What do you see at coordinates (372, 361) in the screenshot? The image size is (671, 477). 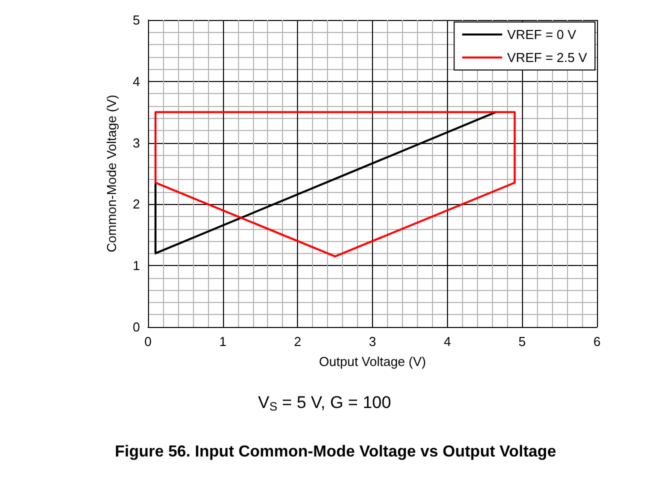 I see `x-axis-title: Output Voltage (V)` at bounding box center [372, 361].